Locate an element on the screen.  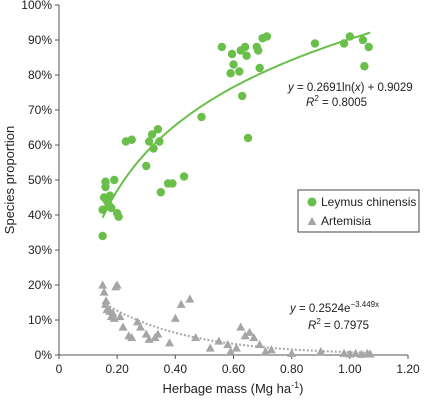
y-tick-label: 20% is located at coordinates (40, 285).